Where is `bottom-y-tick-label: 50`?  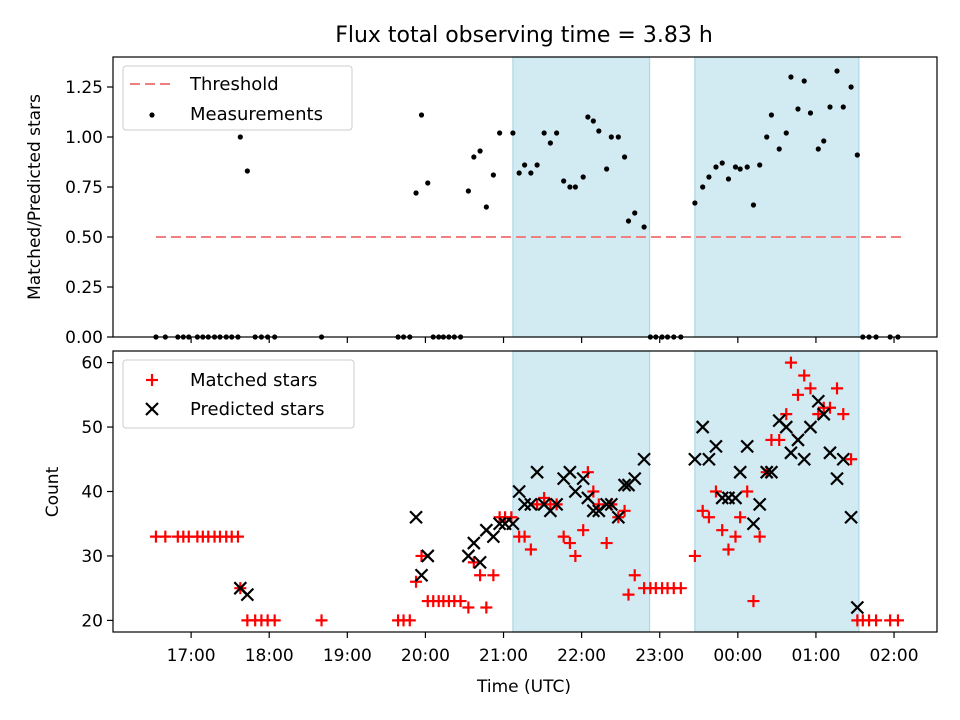 bottom-y-tick-label: 50 is located at coordinates (92, 428).